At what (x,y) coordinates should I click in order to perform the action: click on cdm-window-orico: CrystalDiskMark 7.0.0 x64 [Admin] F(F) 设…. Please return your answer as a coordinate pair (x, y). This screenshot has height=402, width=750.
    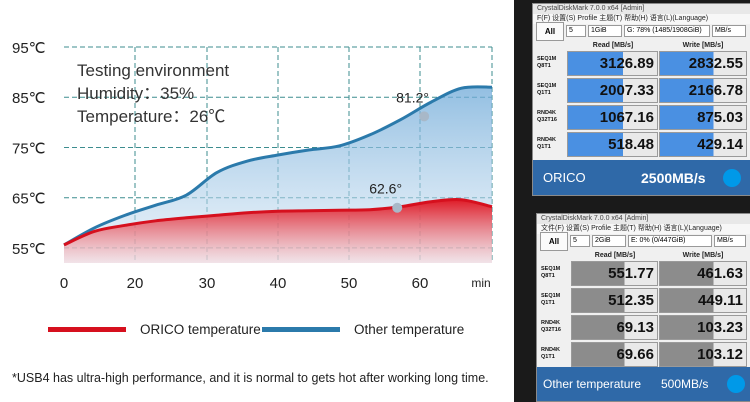
    Looking at the image, I should click on (641, 99).